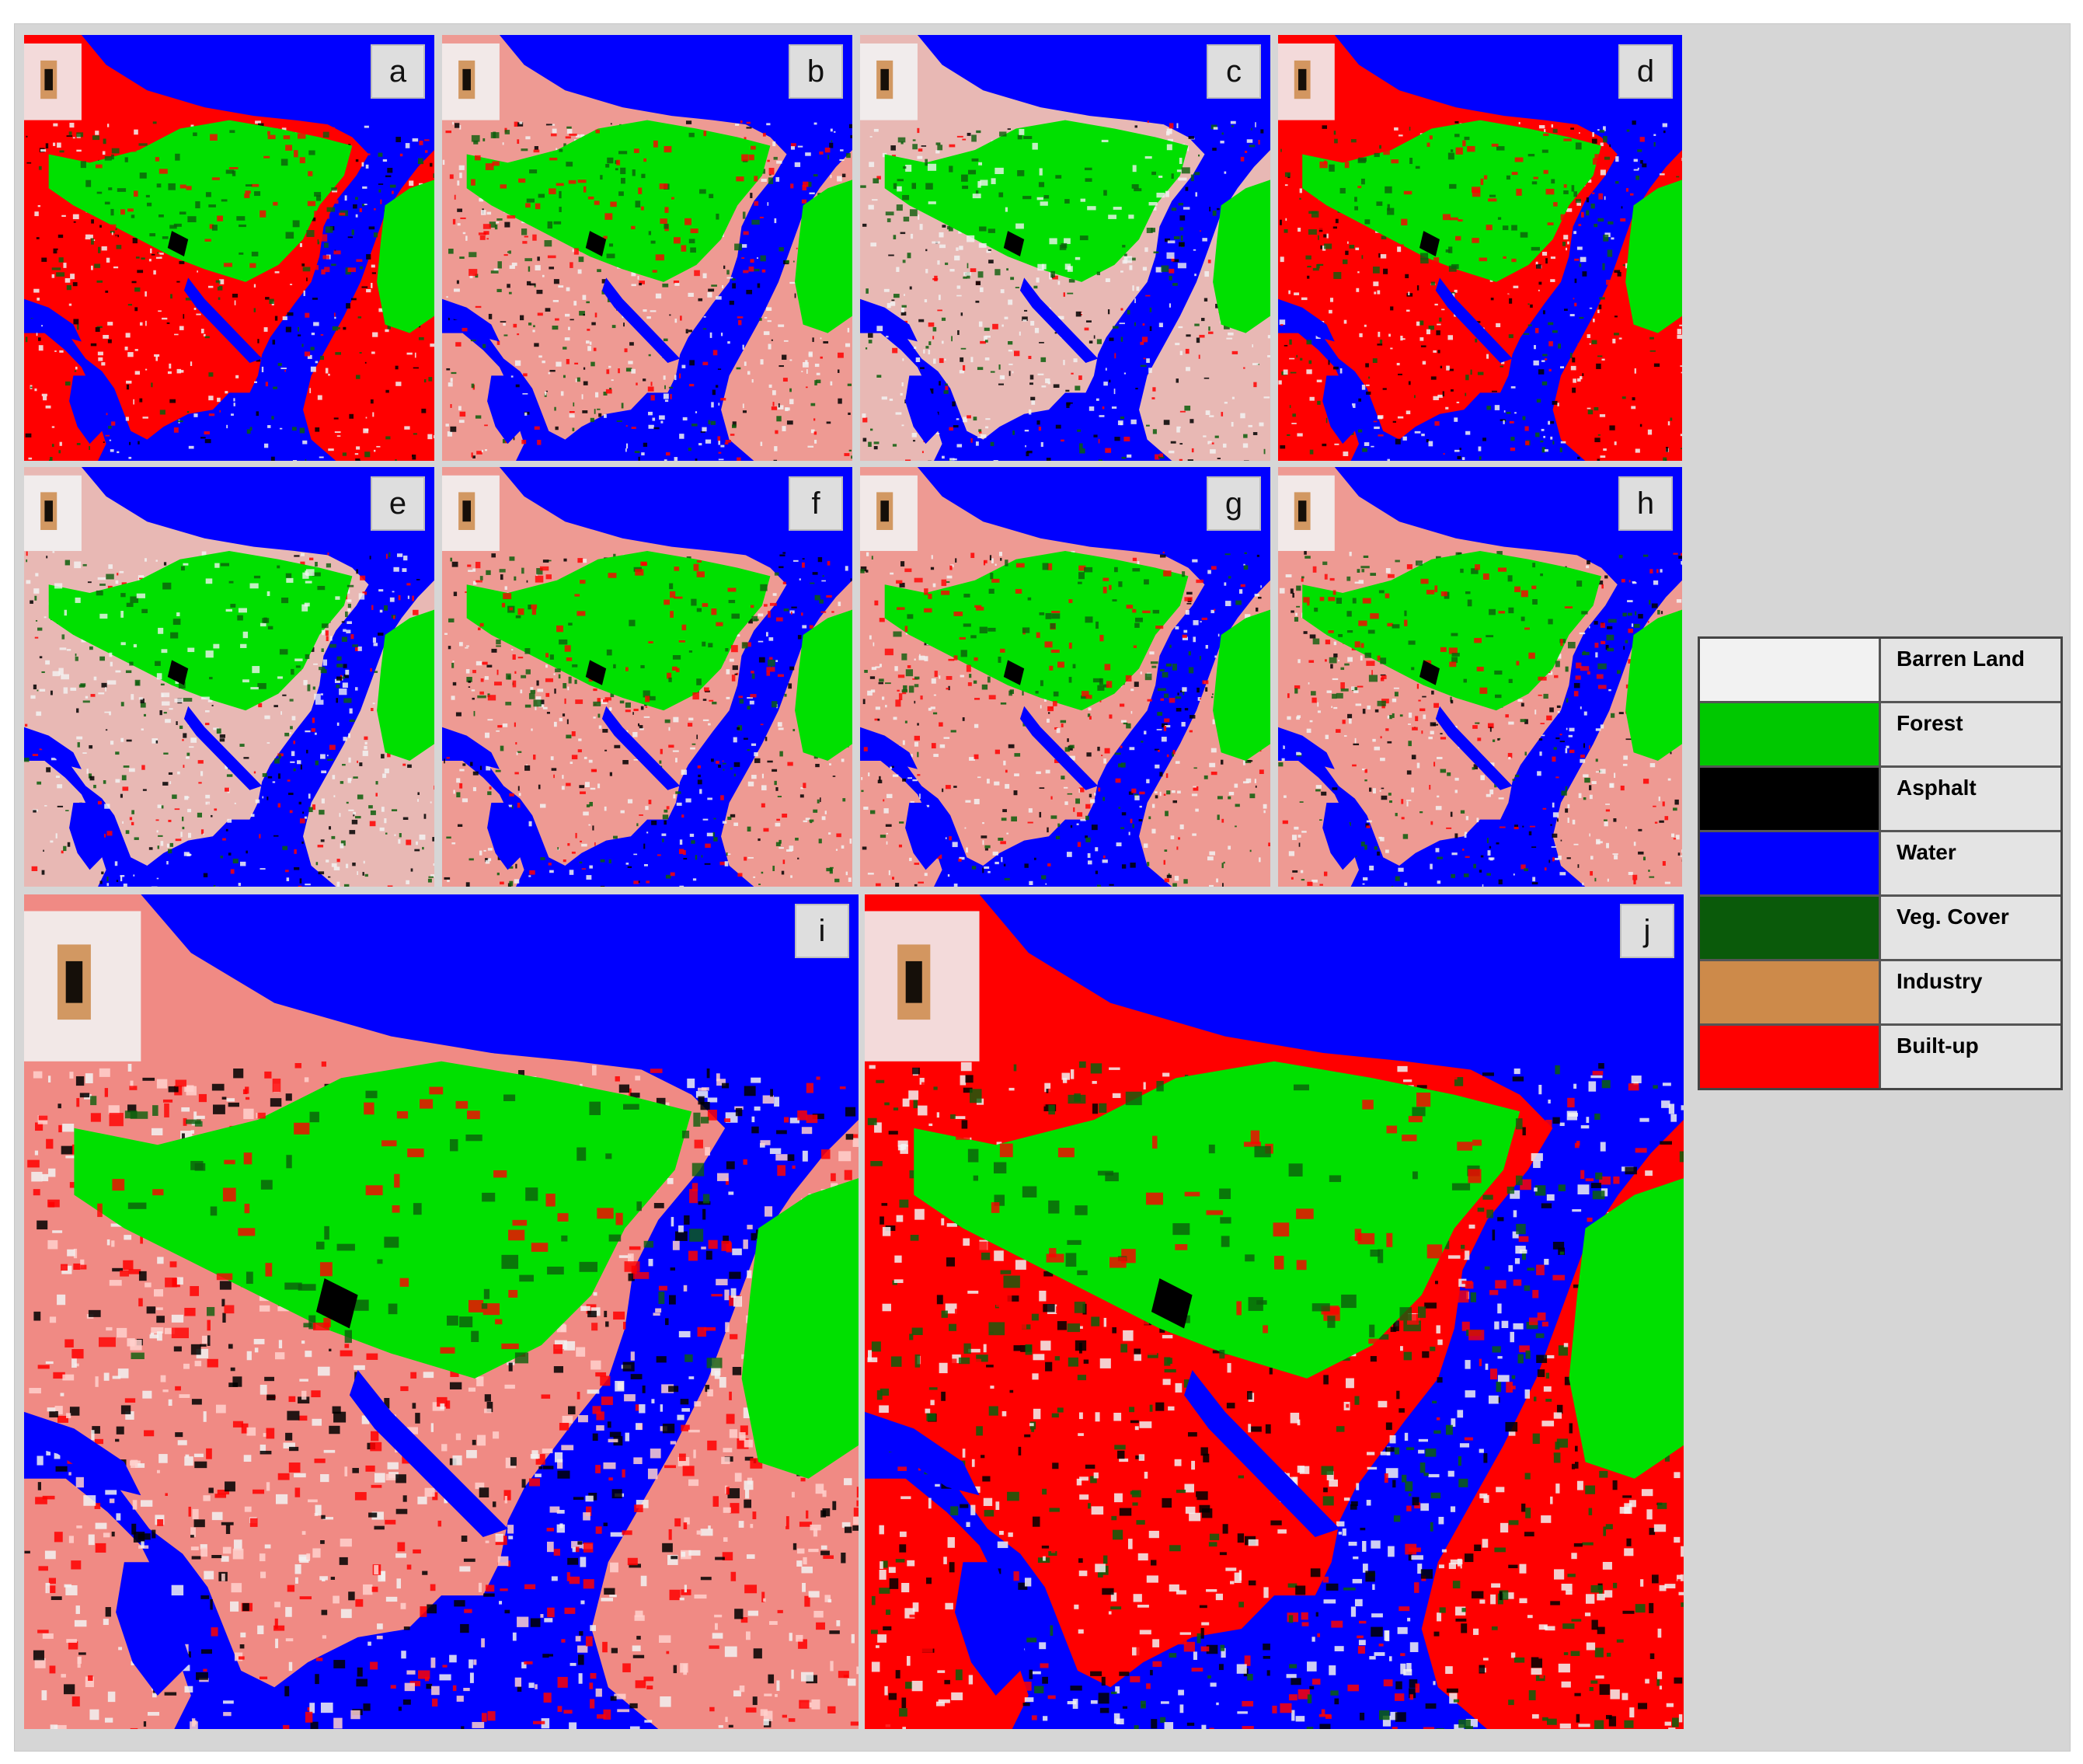  I want to click on forest-area, so click(200, 631).